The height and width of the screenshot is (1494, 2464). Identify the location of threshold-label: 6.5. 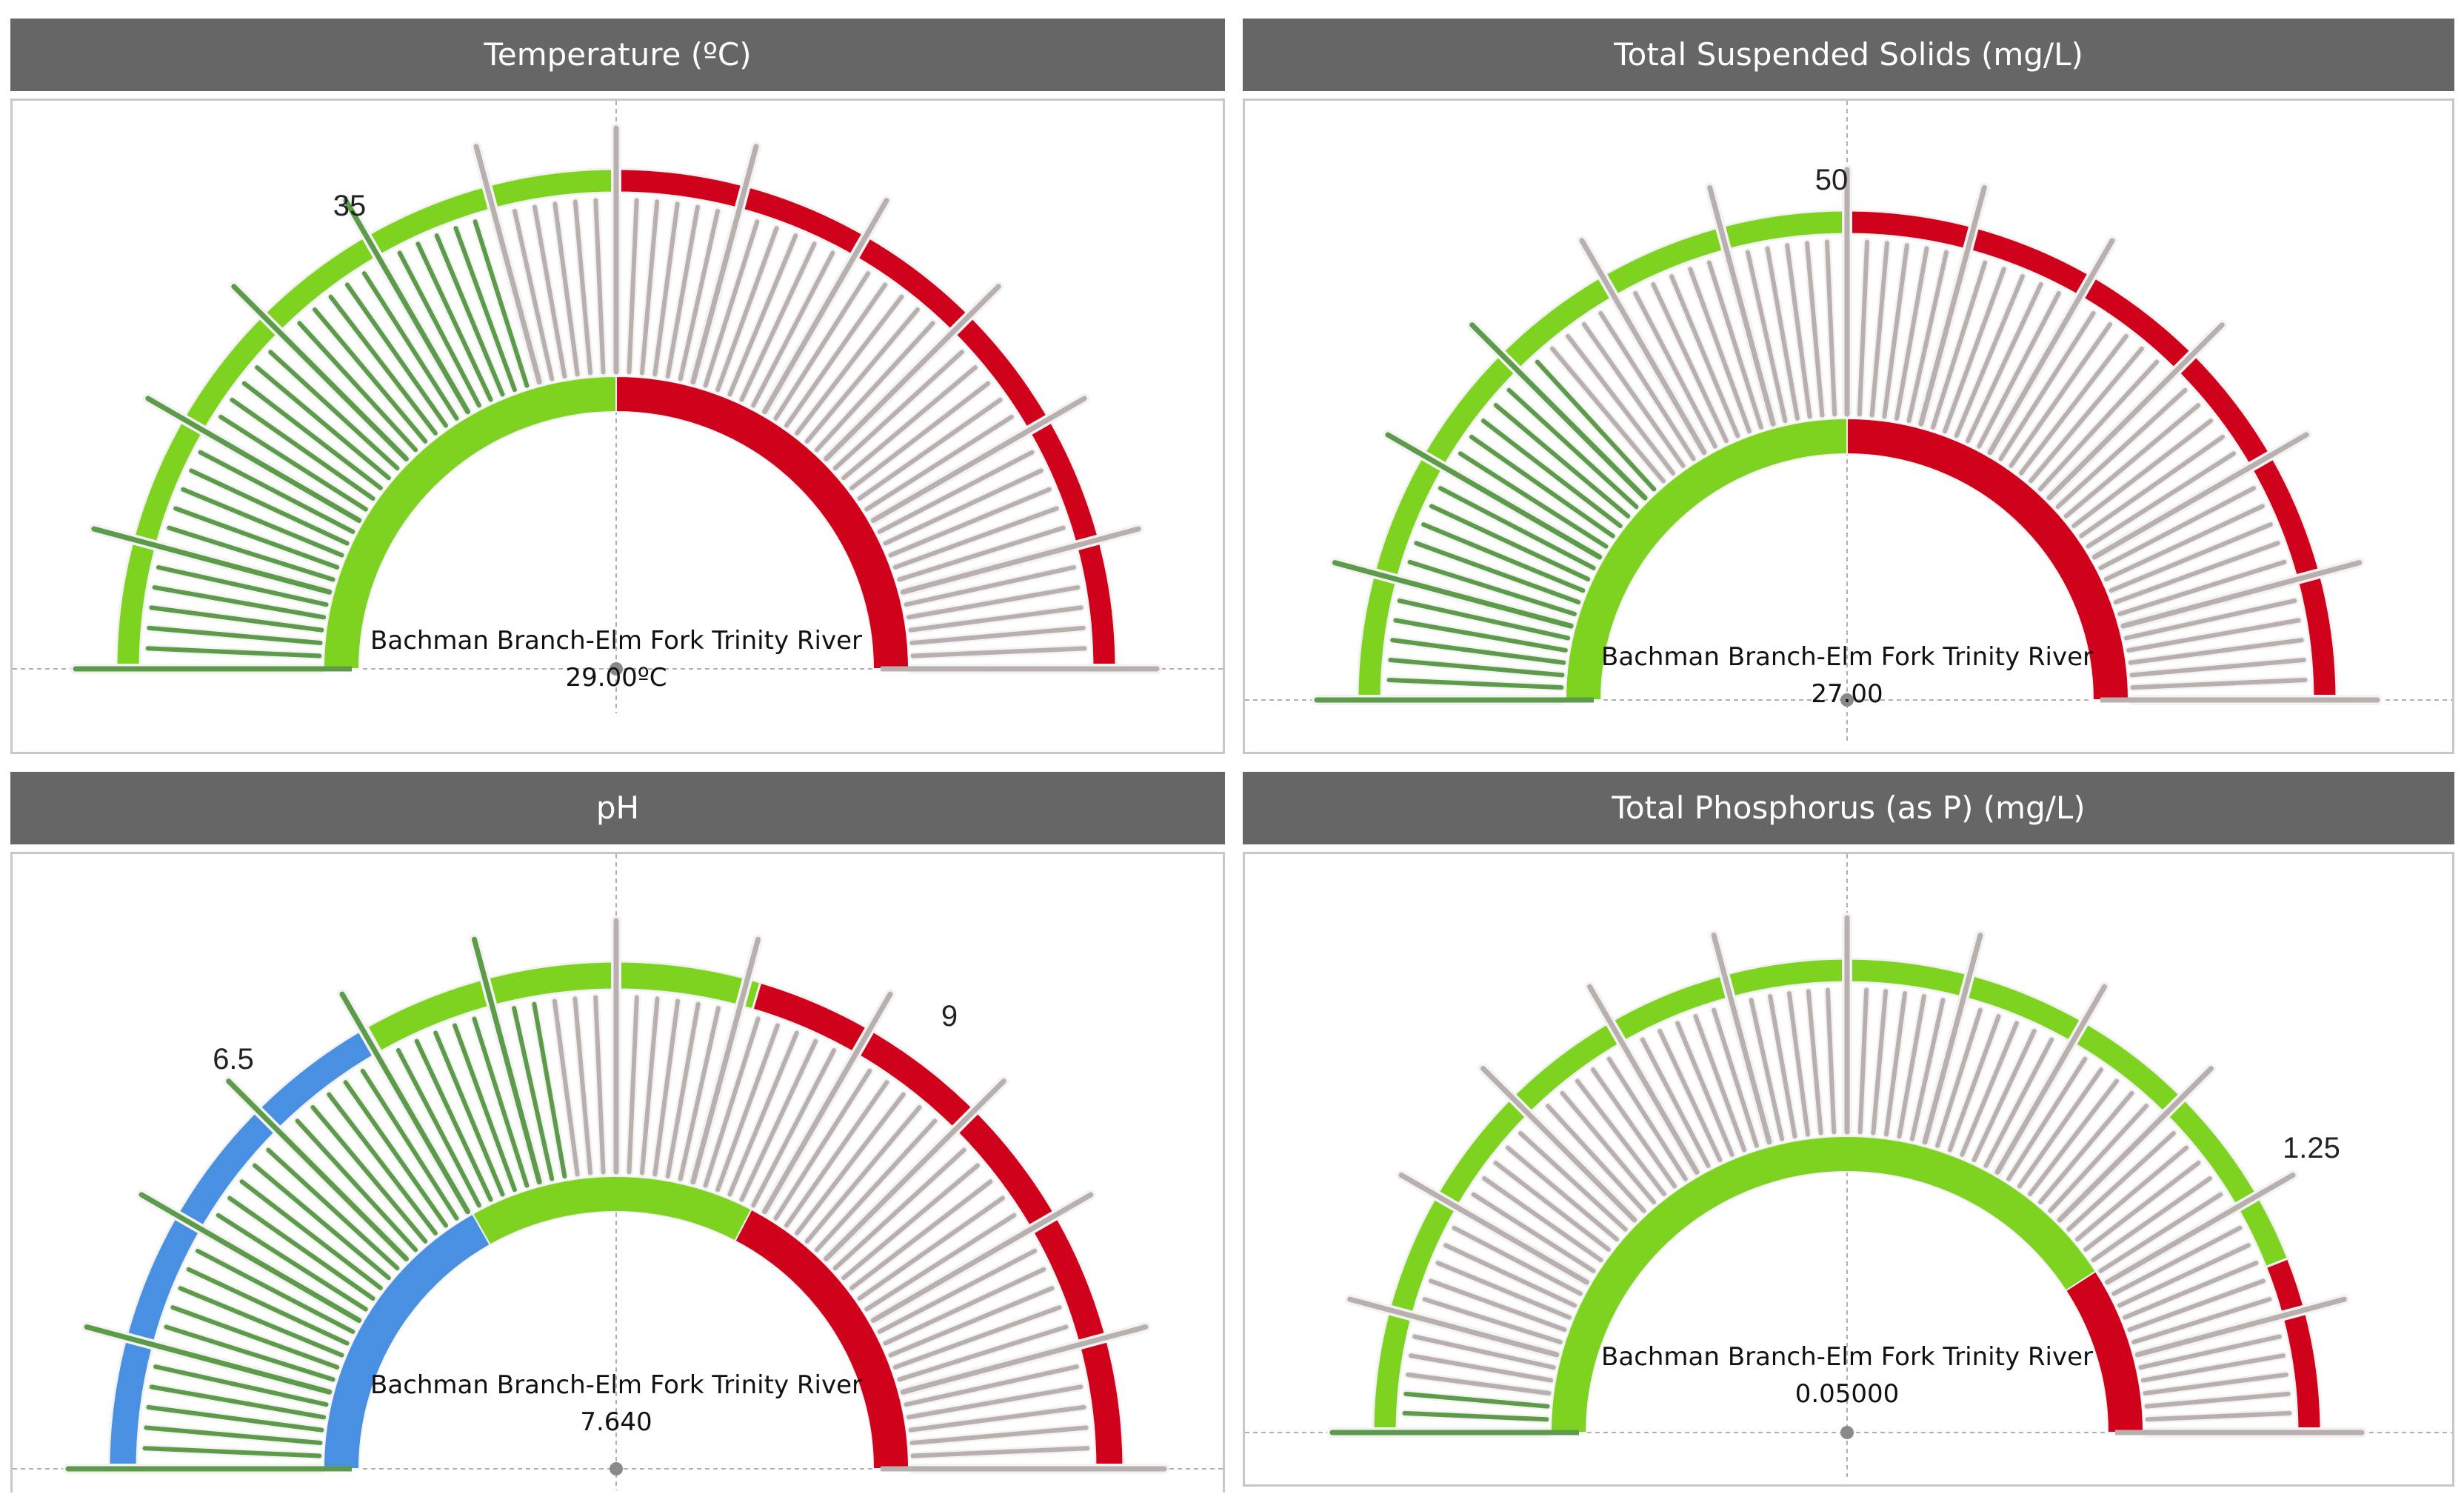
(233, 1059).